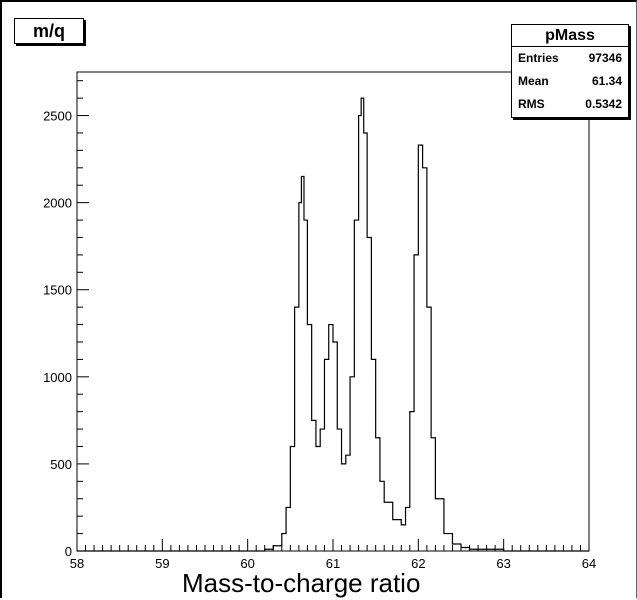  I want to click on x-tick-label: 64, so click(589, 563).